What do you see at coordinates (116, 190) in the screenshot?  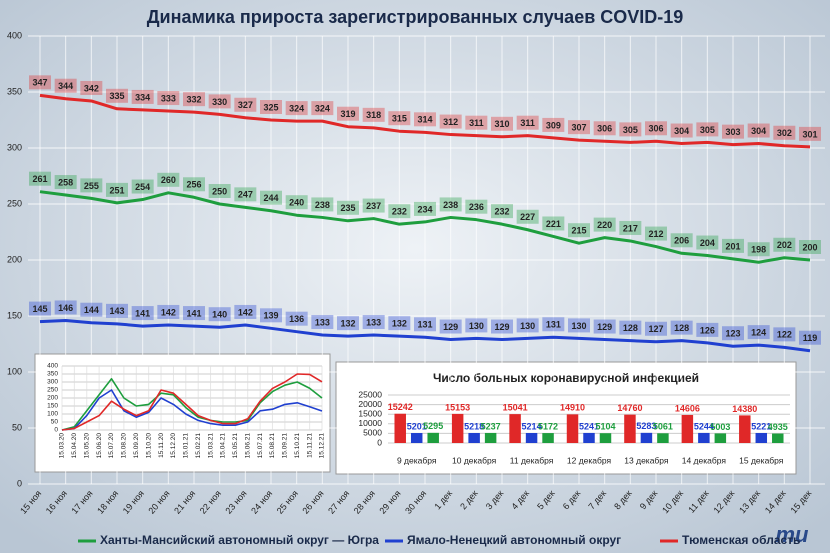 I see `data-label: 251` at bounding box center [116, 190].